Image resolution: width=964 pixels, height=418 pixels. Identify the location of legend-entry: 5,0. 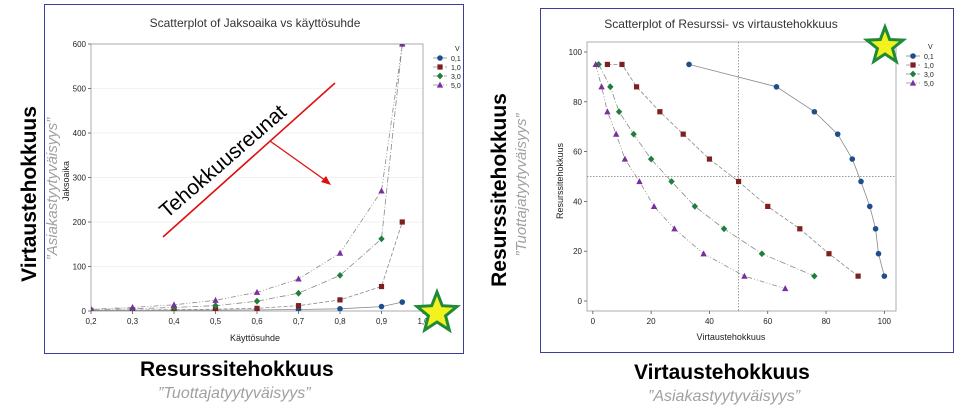
(929, 84).